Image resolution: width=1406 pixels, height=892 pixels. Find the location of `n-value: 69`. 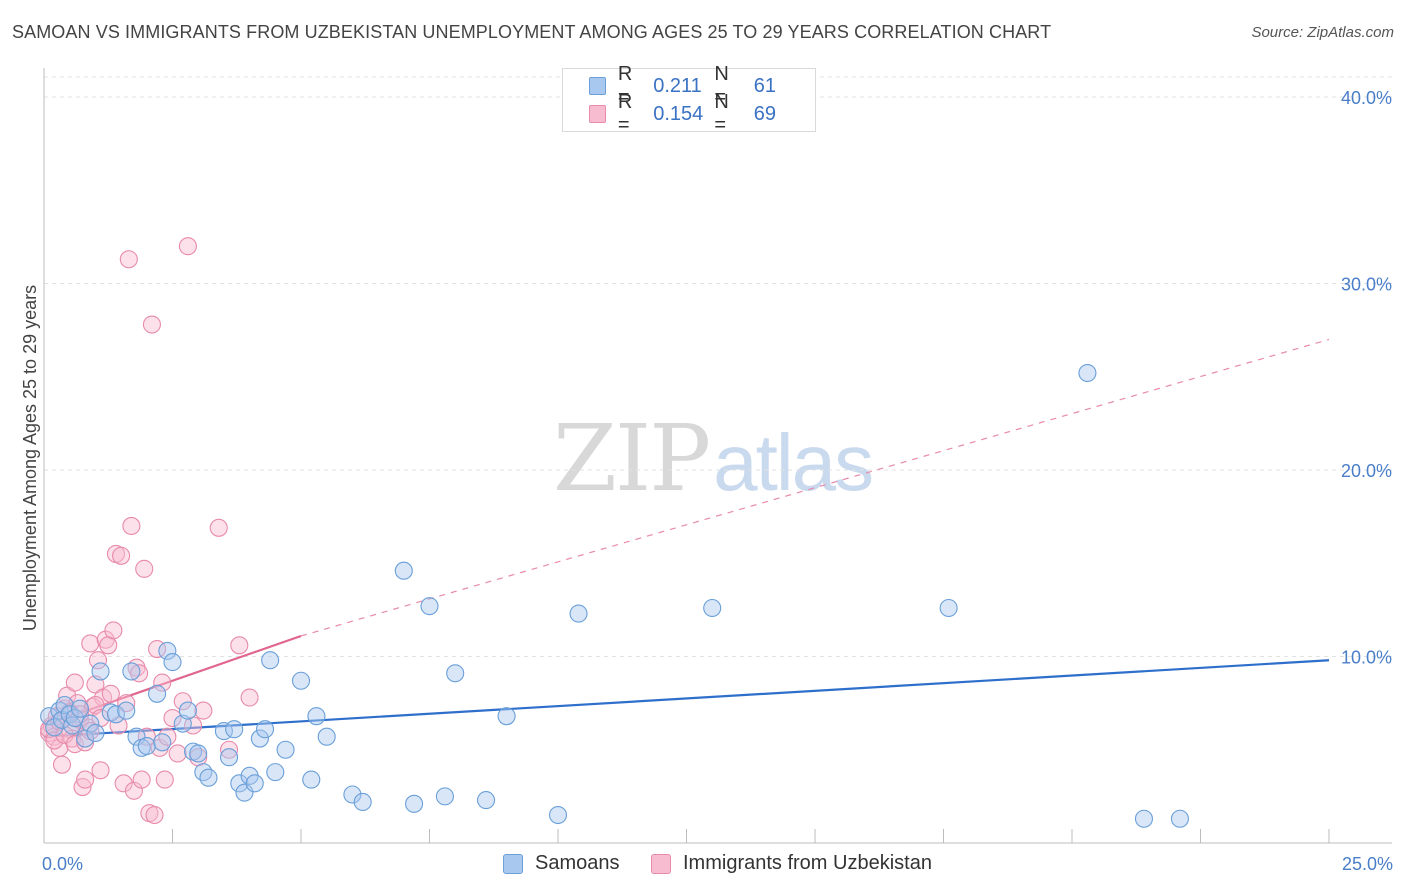

n-value: 69 is located at coordinates (765, 113).